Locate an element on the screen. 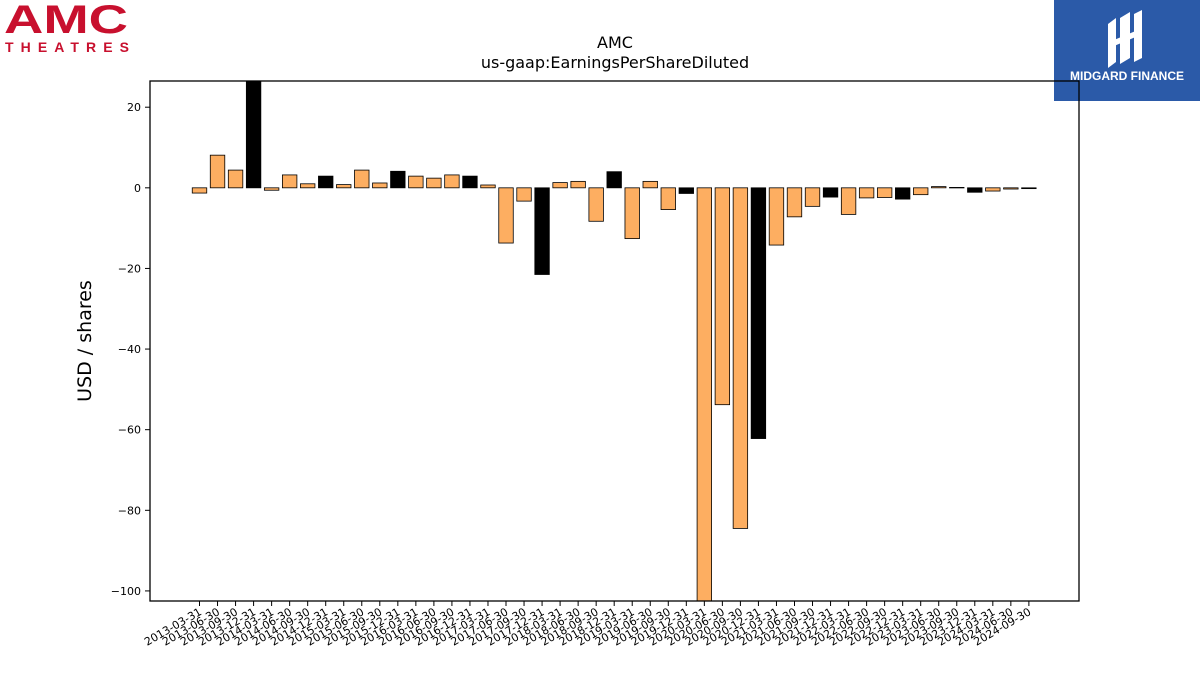  midgard-finance-logo: MIDGARD FINANCE is located at coordinates (1127, 50).